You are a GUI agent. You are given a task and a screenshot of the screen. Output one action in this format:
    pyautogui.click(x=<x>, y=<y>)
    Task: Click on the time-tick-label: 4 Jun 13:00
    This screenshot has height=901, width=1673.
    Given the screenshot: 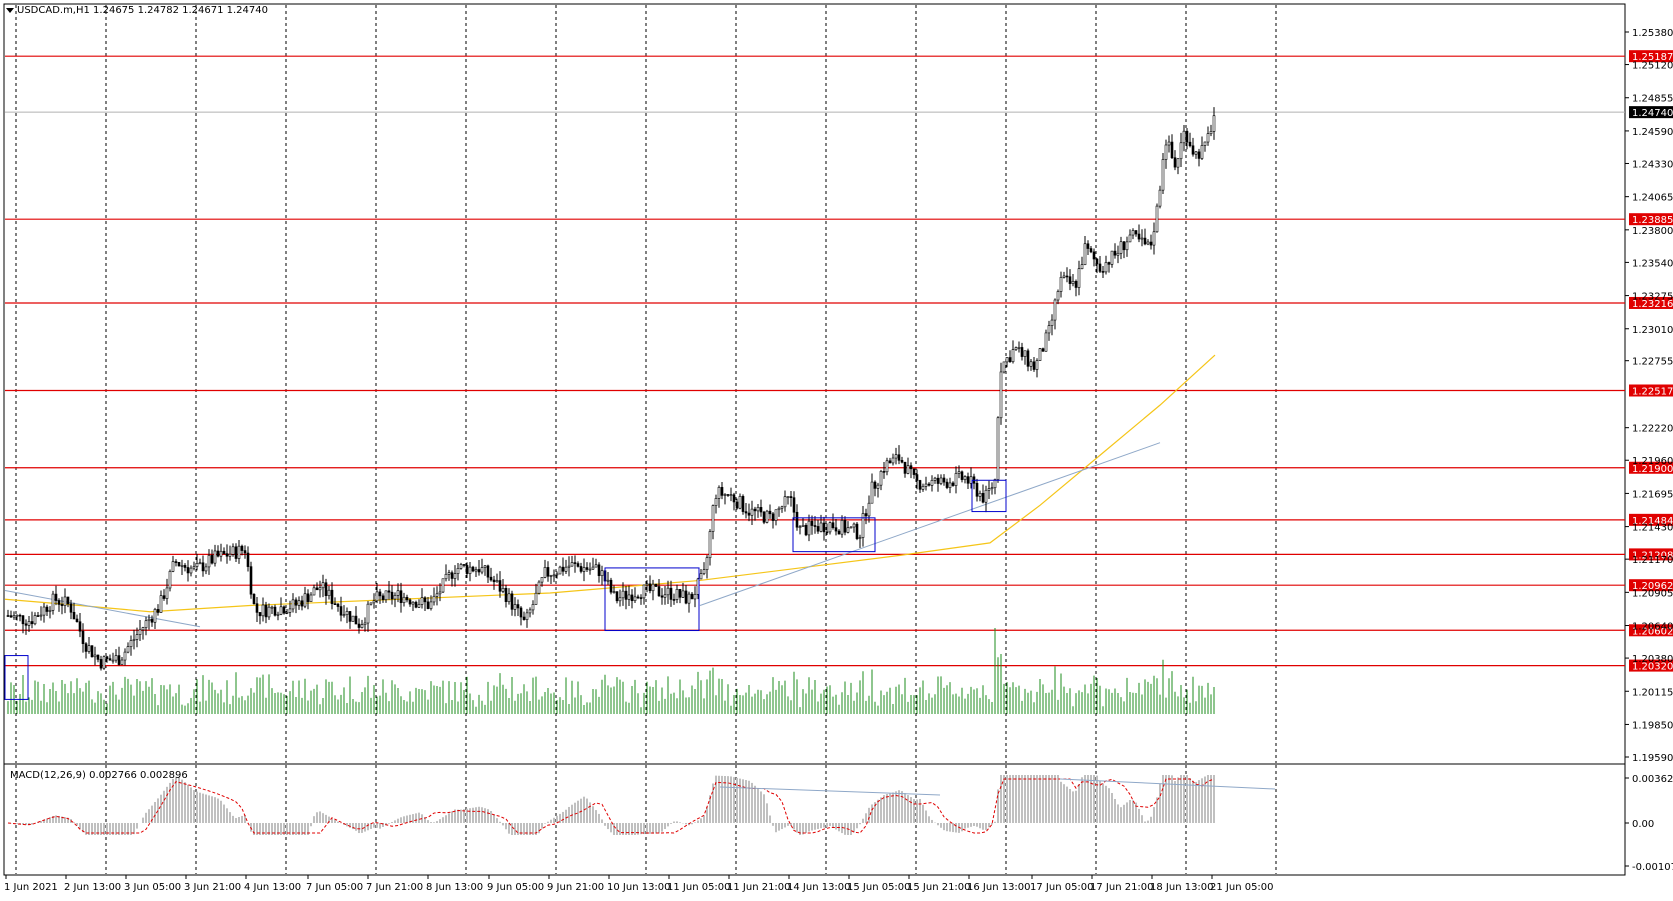 What is the action you would take?
    pyautogui.click(x=272, y=887)
    